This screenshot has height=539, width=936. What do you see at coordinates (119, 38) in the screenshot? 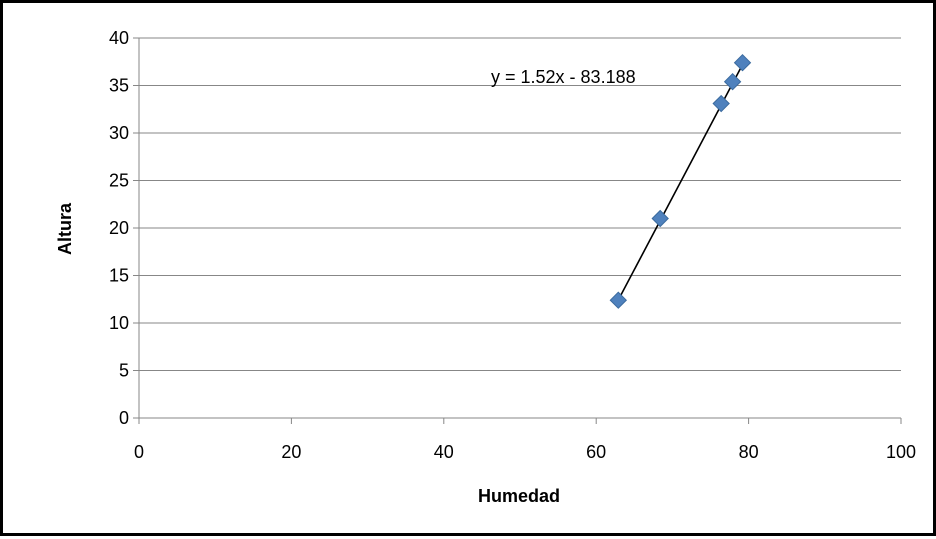
I see `y-tick-label: 40` at bounding box center [119, 38].